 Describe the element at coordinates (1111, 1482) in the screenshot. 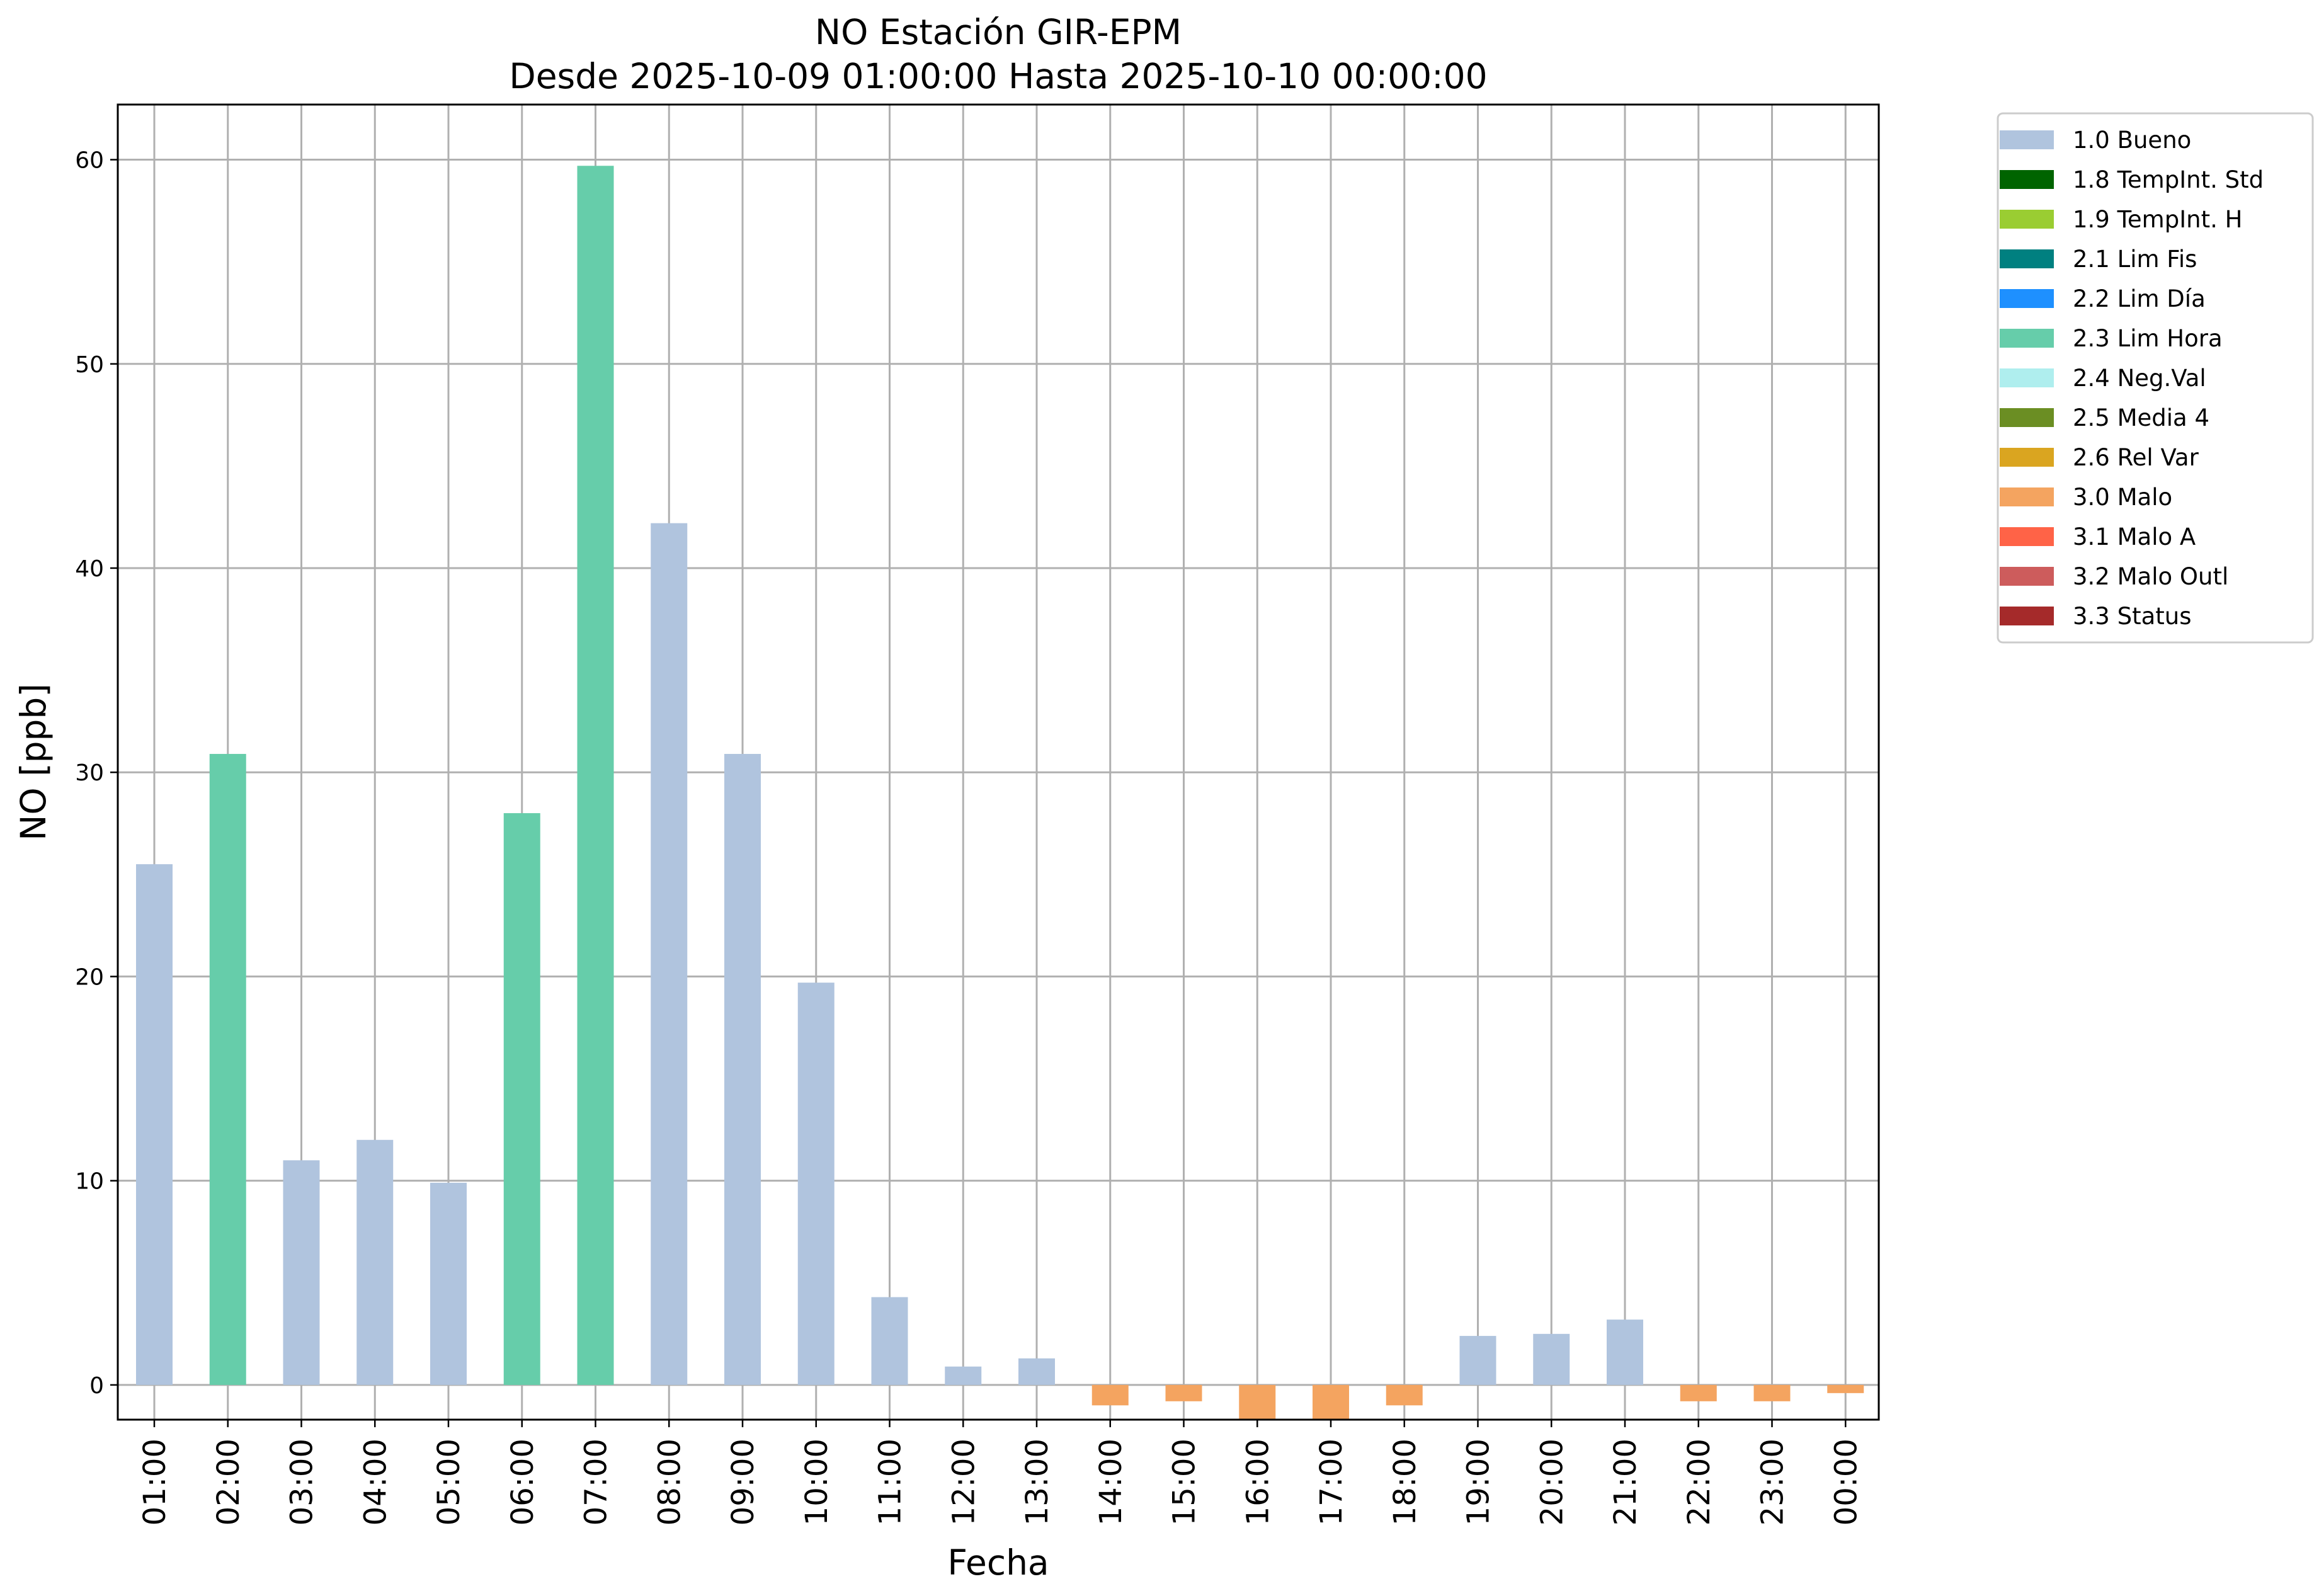

I see `x-tick-label: 14:00` at that location.